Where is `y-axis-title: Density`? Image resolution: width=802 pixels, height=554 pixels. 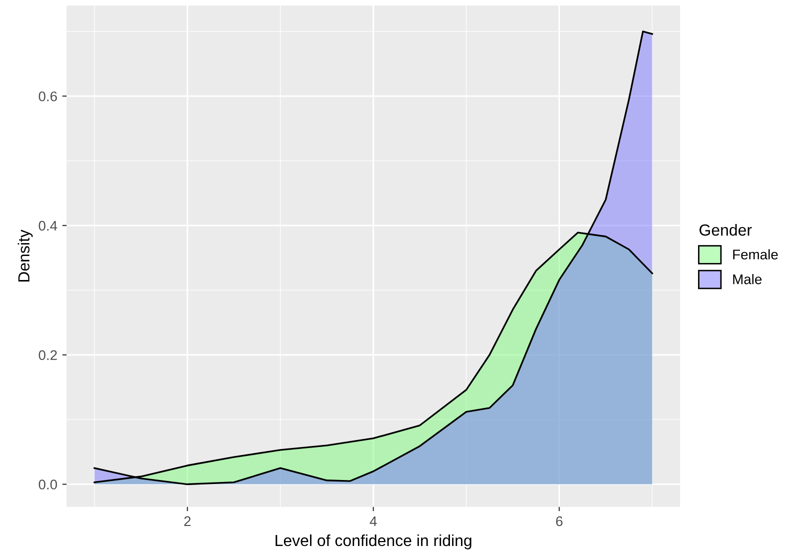
y-axis-title: Density is located at coordinates (25, 256).